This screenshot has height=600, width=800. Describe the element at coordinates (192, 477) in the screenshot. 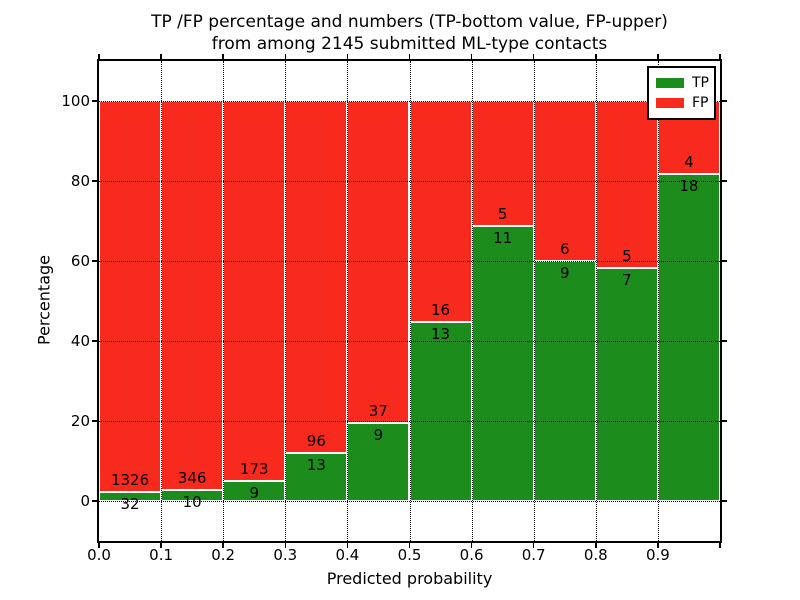

I see `fp-count-label: 346` at that location.